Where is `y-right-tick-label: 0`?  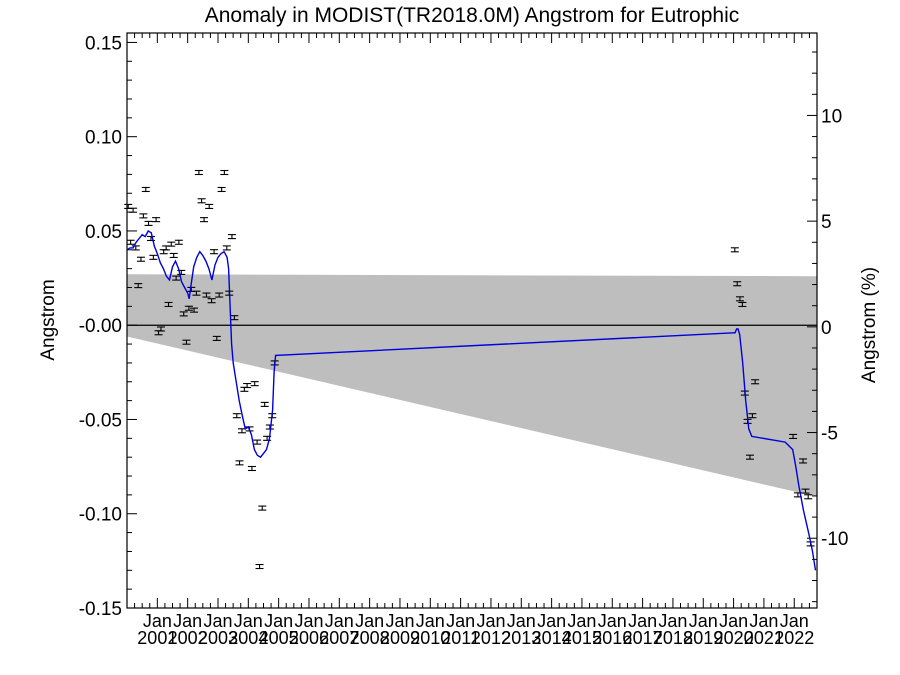
y-right-tick-label: 0 is located at coordinates (826, 328).